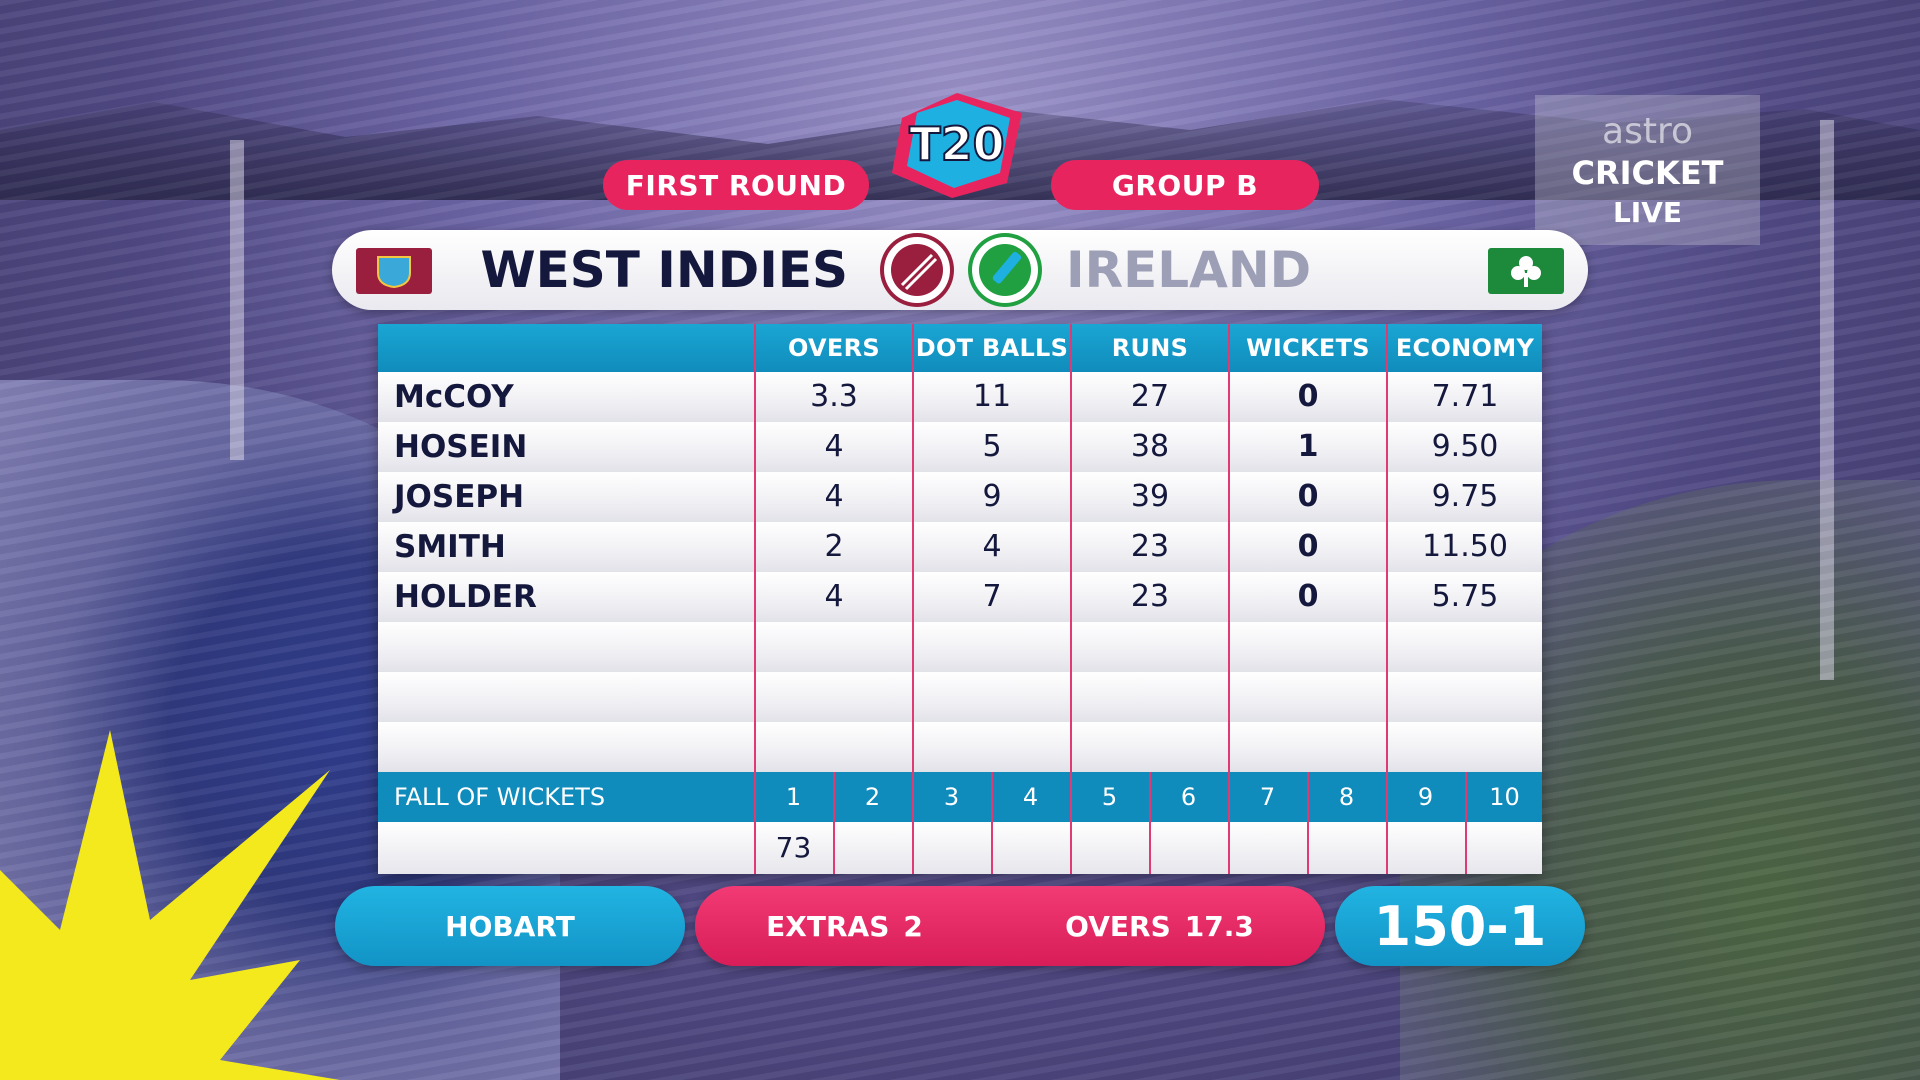 The width and height of the screenshot is (1920, 1080). What do you see at coordinates (1189, 270) in the screenshot?
I see `bowling-team-name: IRELAND` at bounding box center [1189, 270].